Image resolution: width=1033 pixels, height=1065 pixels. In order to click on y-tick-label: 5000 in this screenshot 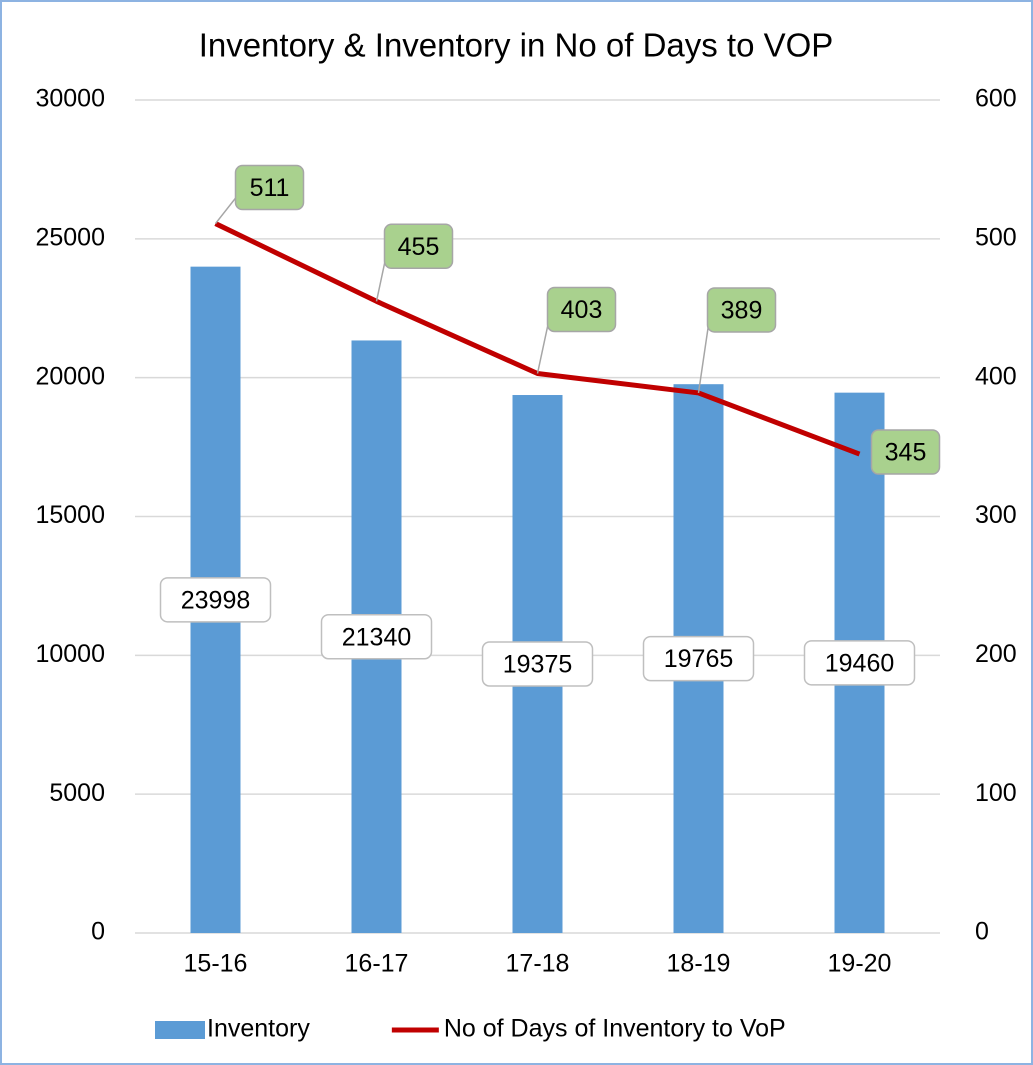, I will do `click(77, 793)`.